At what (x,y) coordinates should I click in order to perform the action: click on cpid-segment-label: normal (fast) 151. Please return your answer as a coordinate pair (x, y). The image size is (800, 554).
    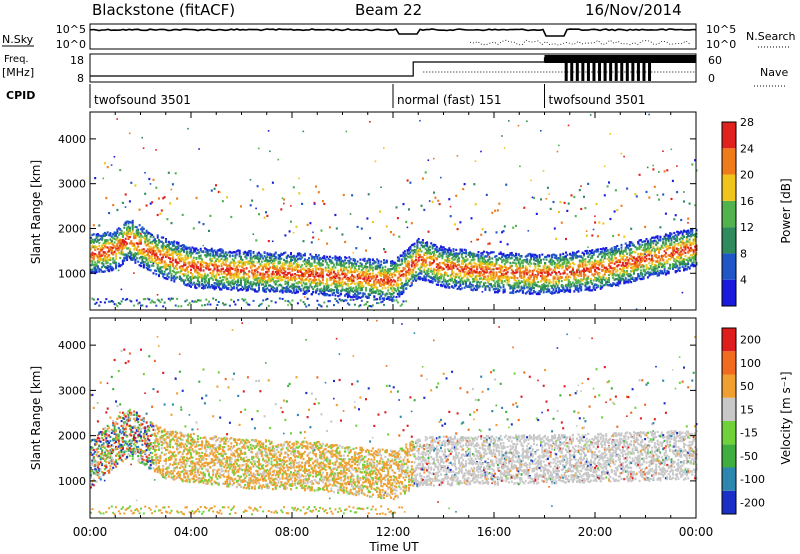
    Looking at the image, I should click on (449, 100).